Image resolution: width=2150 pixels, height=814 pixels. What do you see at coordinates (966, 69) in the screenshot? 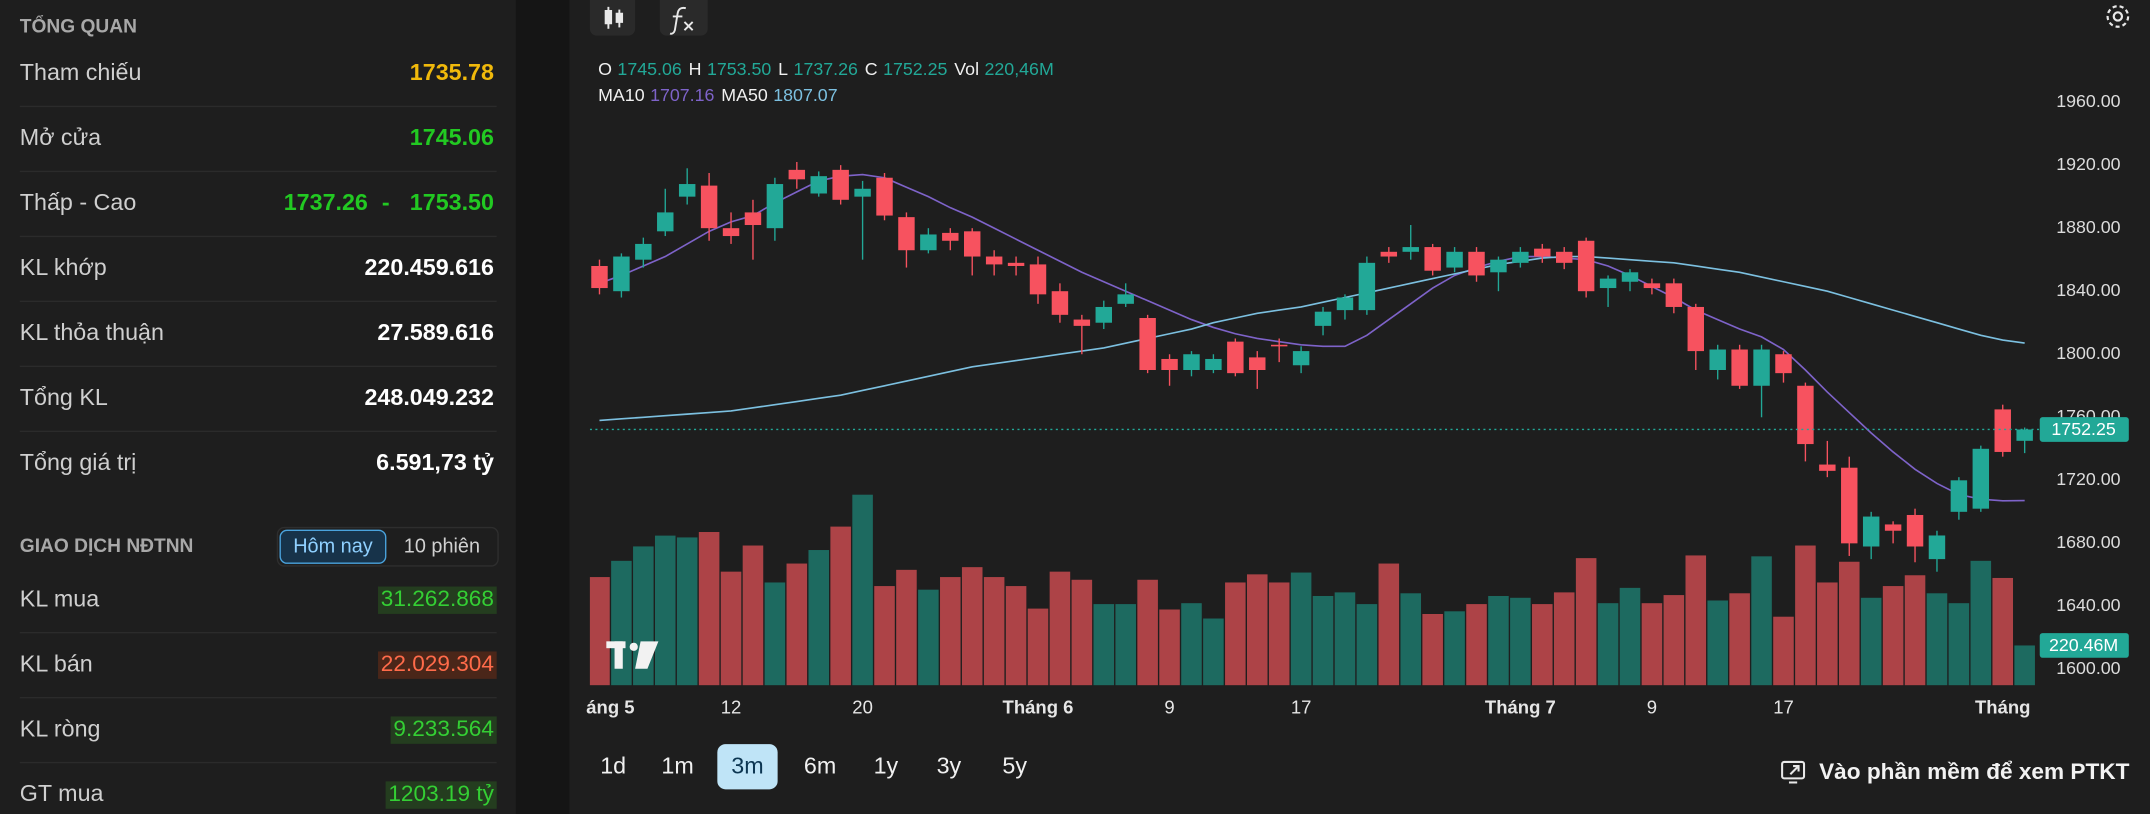
I see `legend-key: Vol` at bounding box center [966, 69].